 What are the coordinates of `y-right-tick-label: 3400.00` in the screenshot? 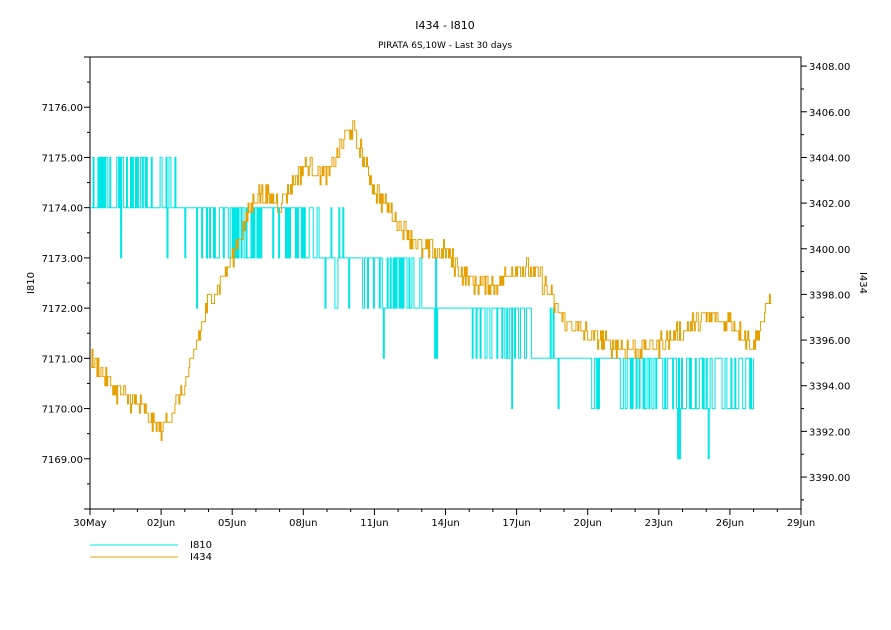 It's located at (829, 250).